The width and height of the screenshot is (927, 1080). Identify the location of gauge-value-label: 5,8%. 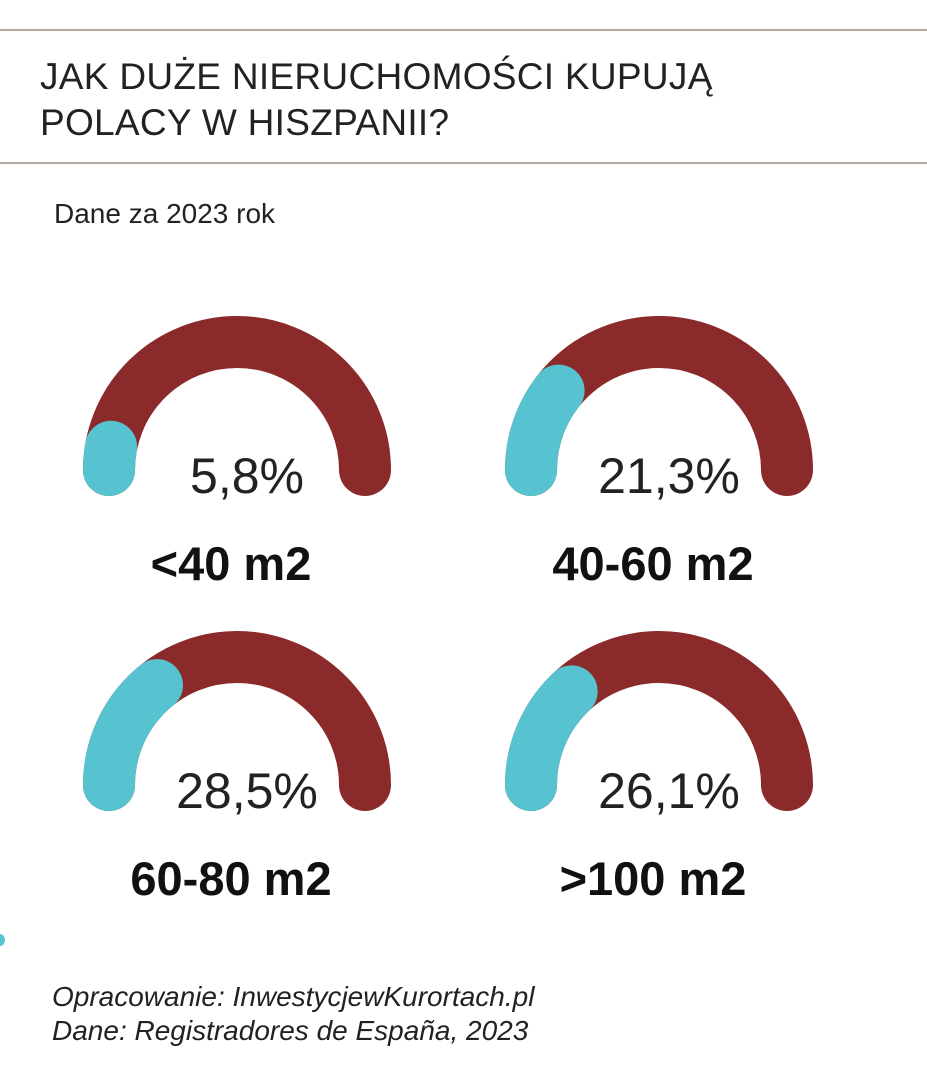
(247, 476).